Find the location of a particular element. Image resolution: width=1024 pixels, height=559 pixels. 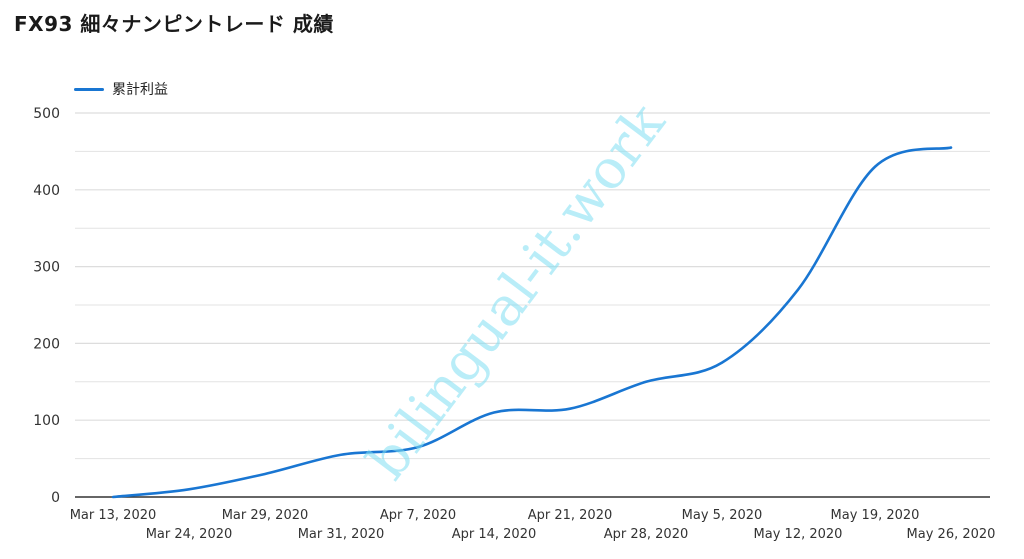

y-tick-label: 0 is located at coordinates (55, 498).